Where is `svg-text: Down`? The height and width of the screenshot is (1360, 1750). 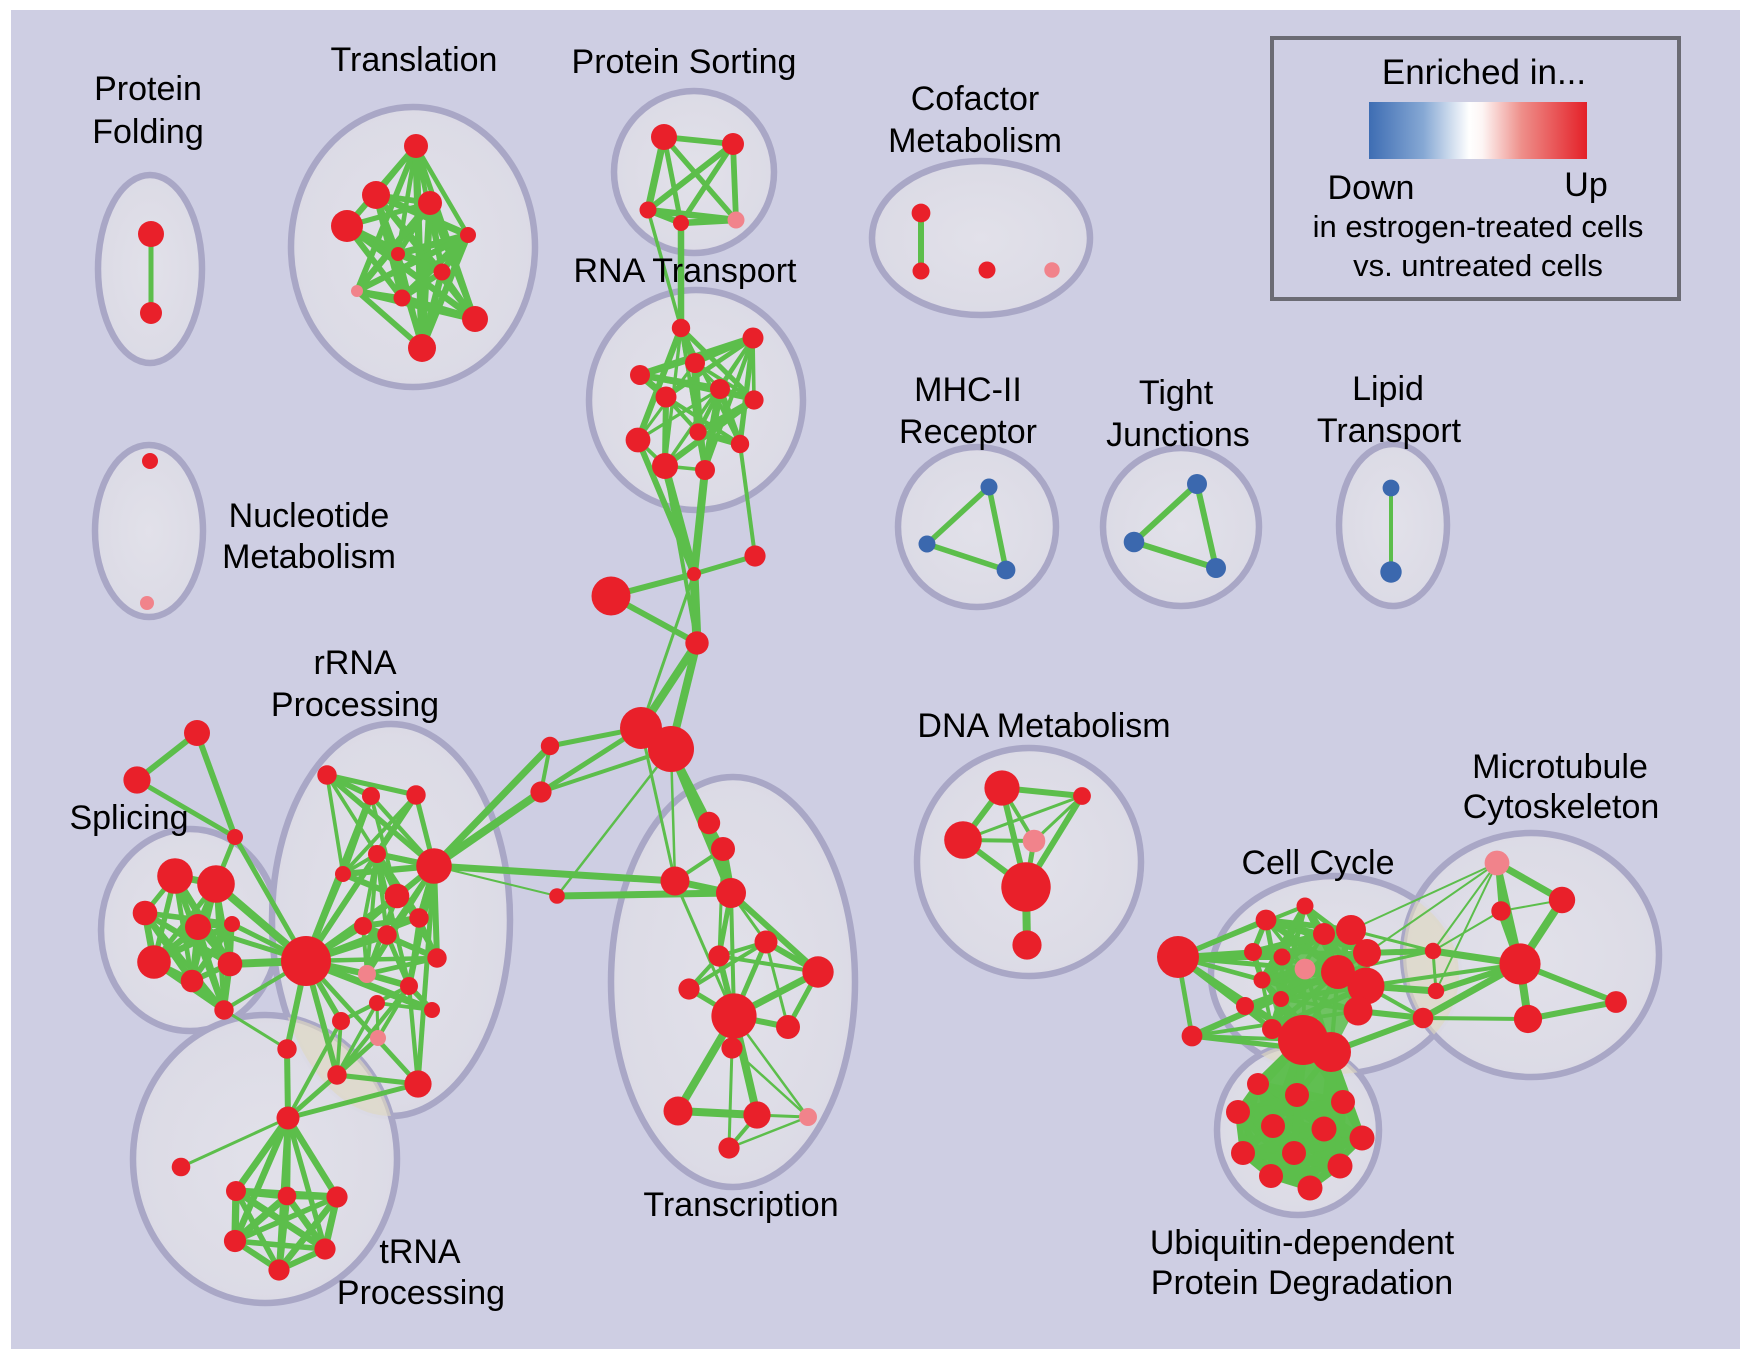 svg-text: Down is located at coordinates (1371, 188).